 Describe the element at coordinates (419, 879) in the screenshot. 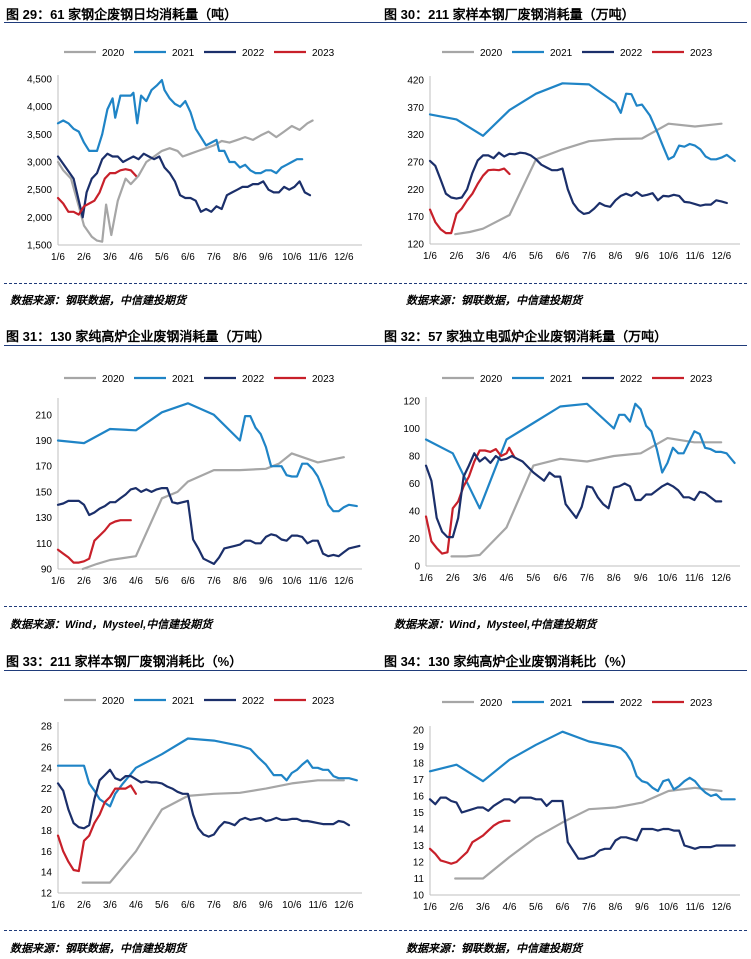

I see `y-tick-label: 11` at that location.